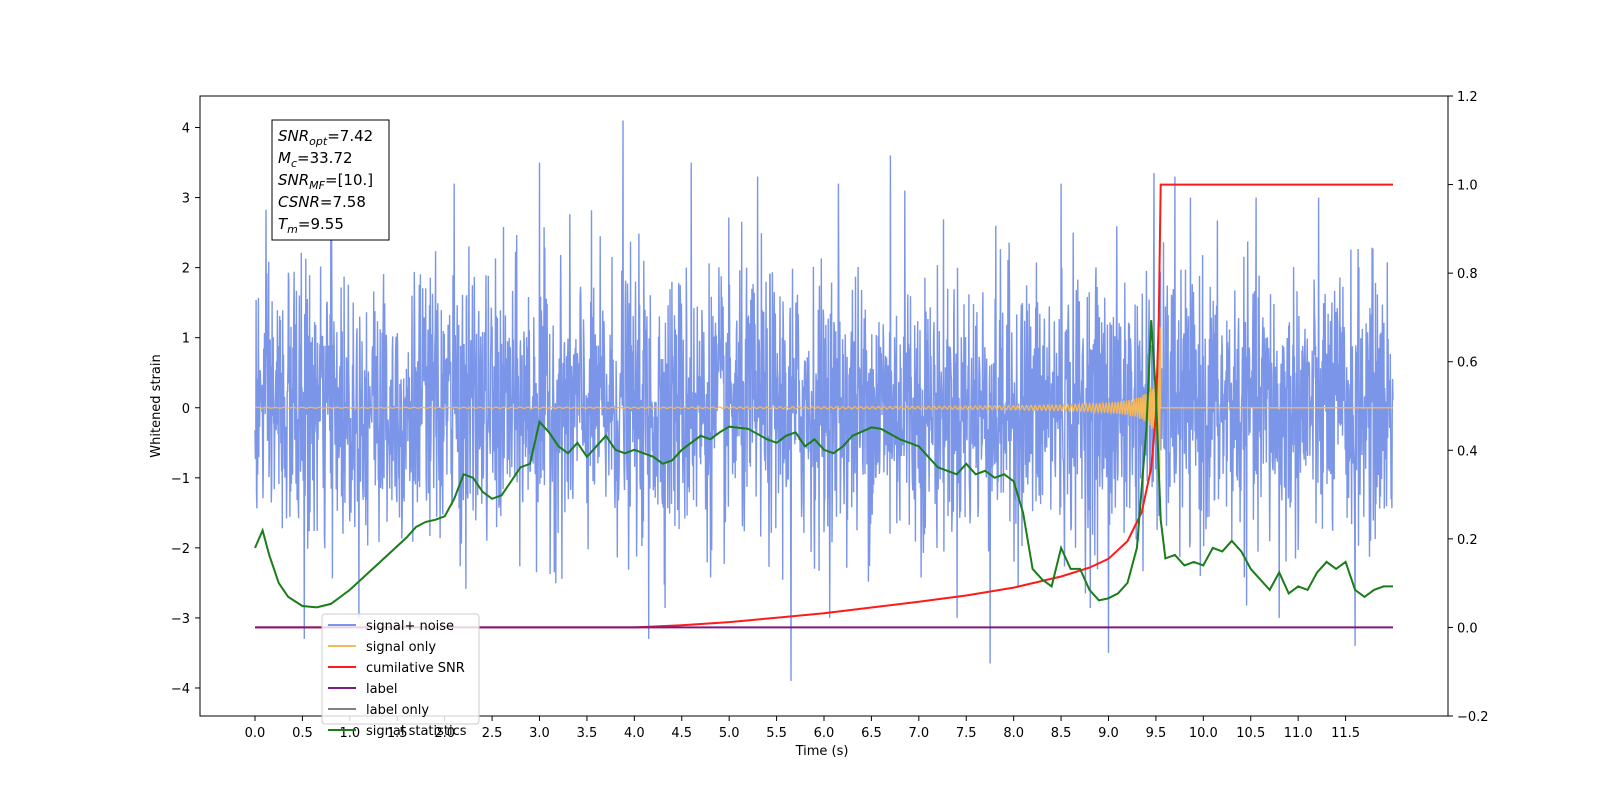  I want to click on y-right-tick-label: 1.2, so click(1467, 97).